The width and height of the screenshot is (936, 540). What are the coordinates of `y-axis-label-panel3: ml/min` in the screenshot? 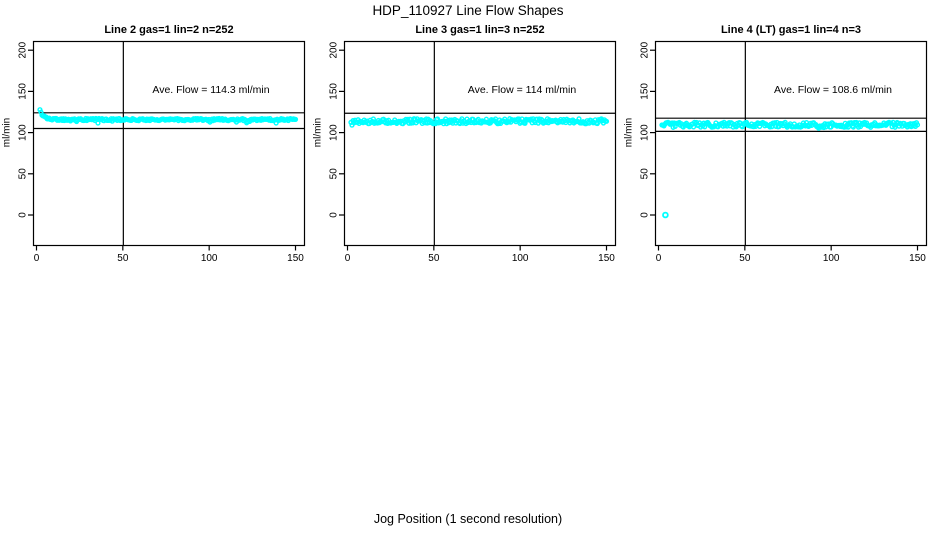 It's located at (629, 132).